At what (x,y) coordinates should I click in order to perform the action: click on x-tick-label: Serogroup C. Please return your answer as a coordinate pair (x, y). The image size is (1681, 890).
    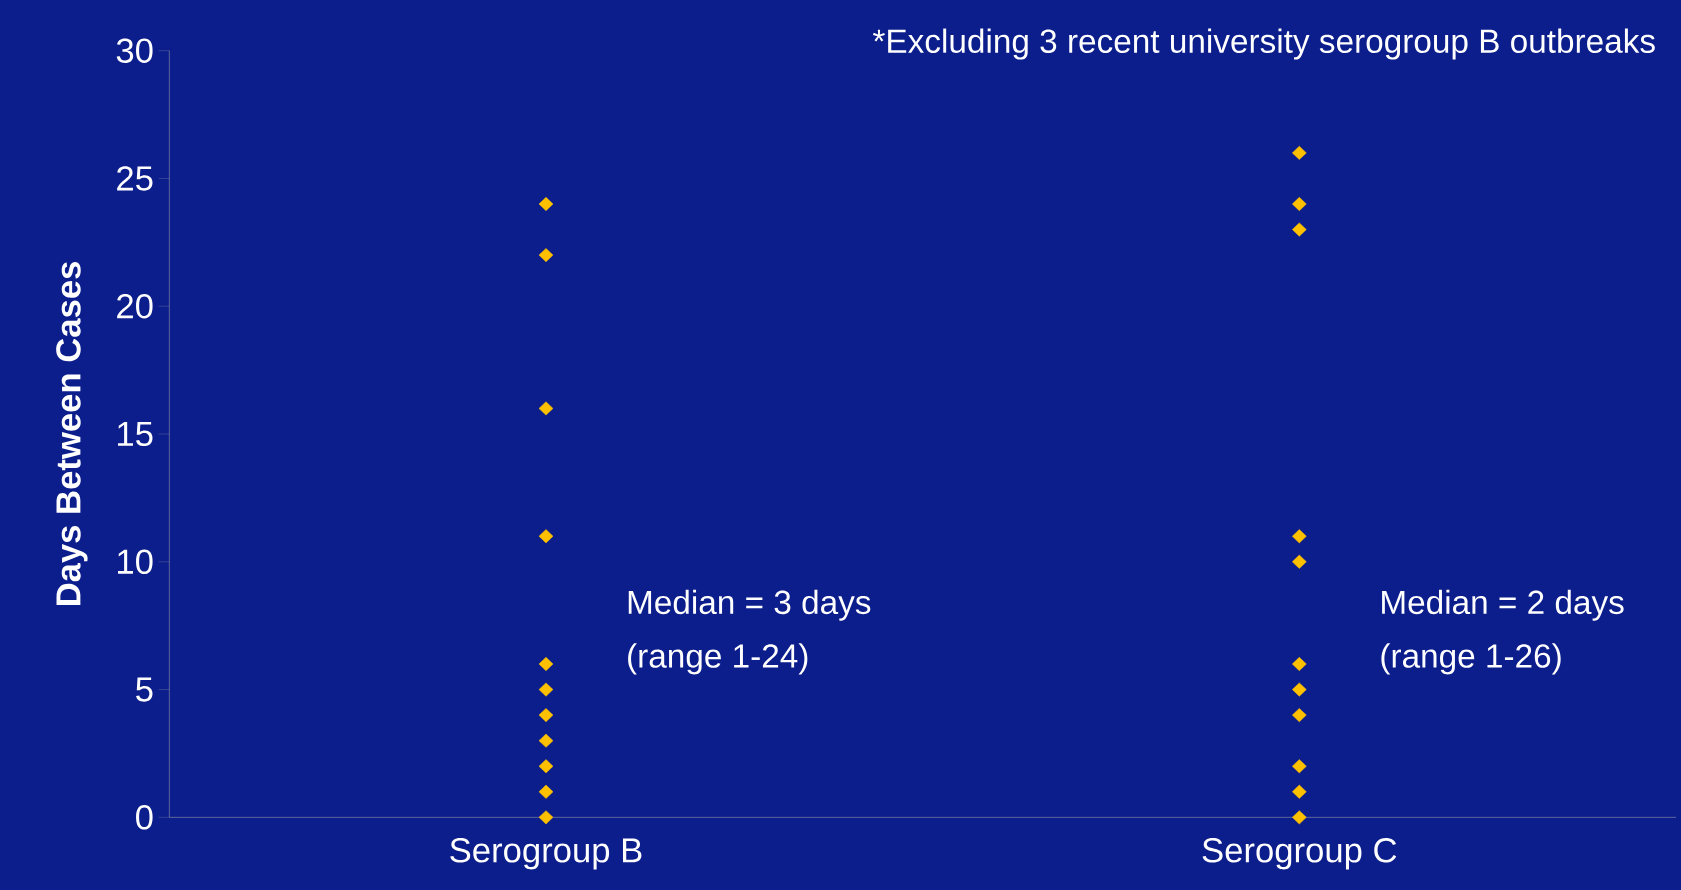
    Looking at the image, I should click on (1299, 854).